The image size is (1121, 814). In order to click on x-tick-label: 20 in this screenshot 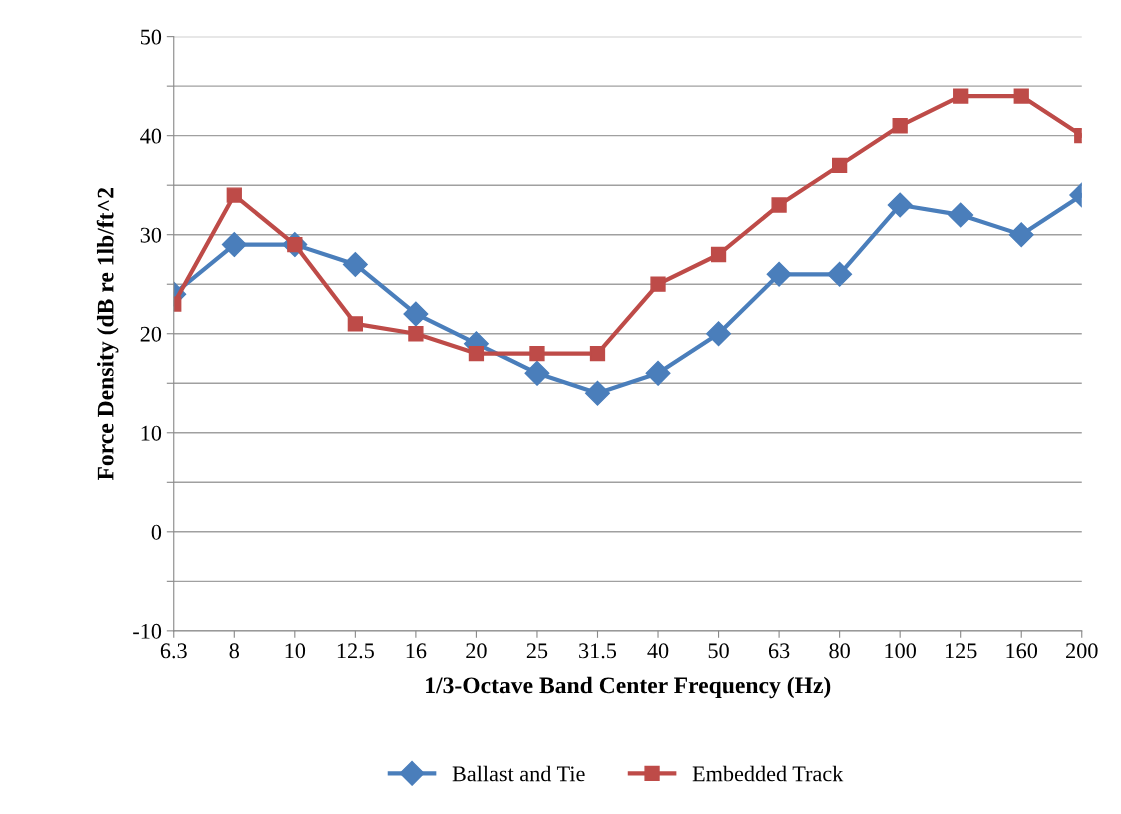, I will do `click(476, 651)`.